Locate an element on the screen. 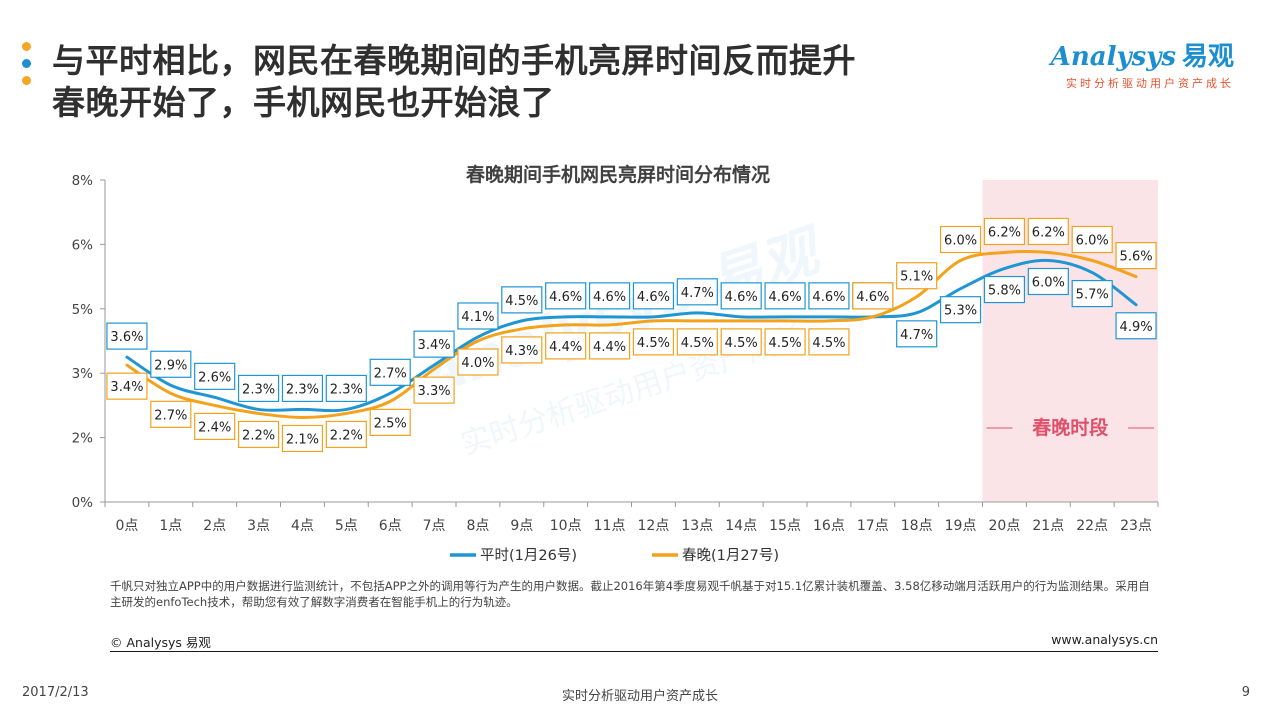 The image size is (1280, 720). y-tick-label: 3% is located at coordinates (83, 374).